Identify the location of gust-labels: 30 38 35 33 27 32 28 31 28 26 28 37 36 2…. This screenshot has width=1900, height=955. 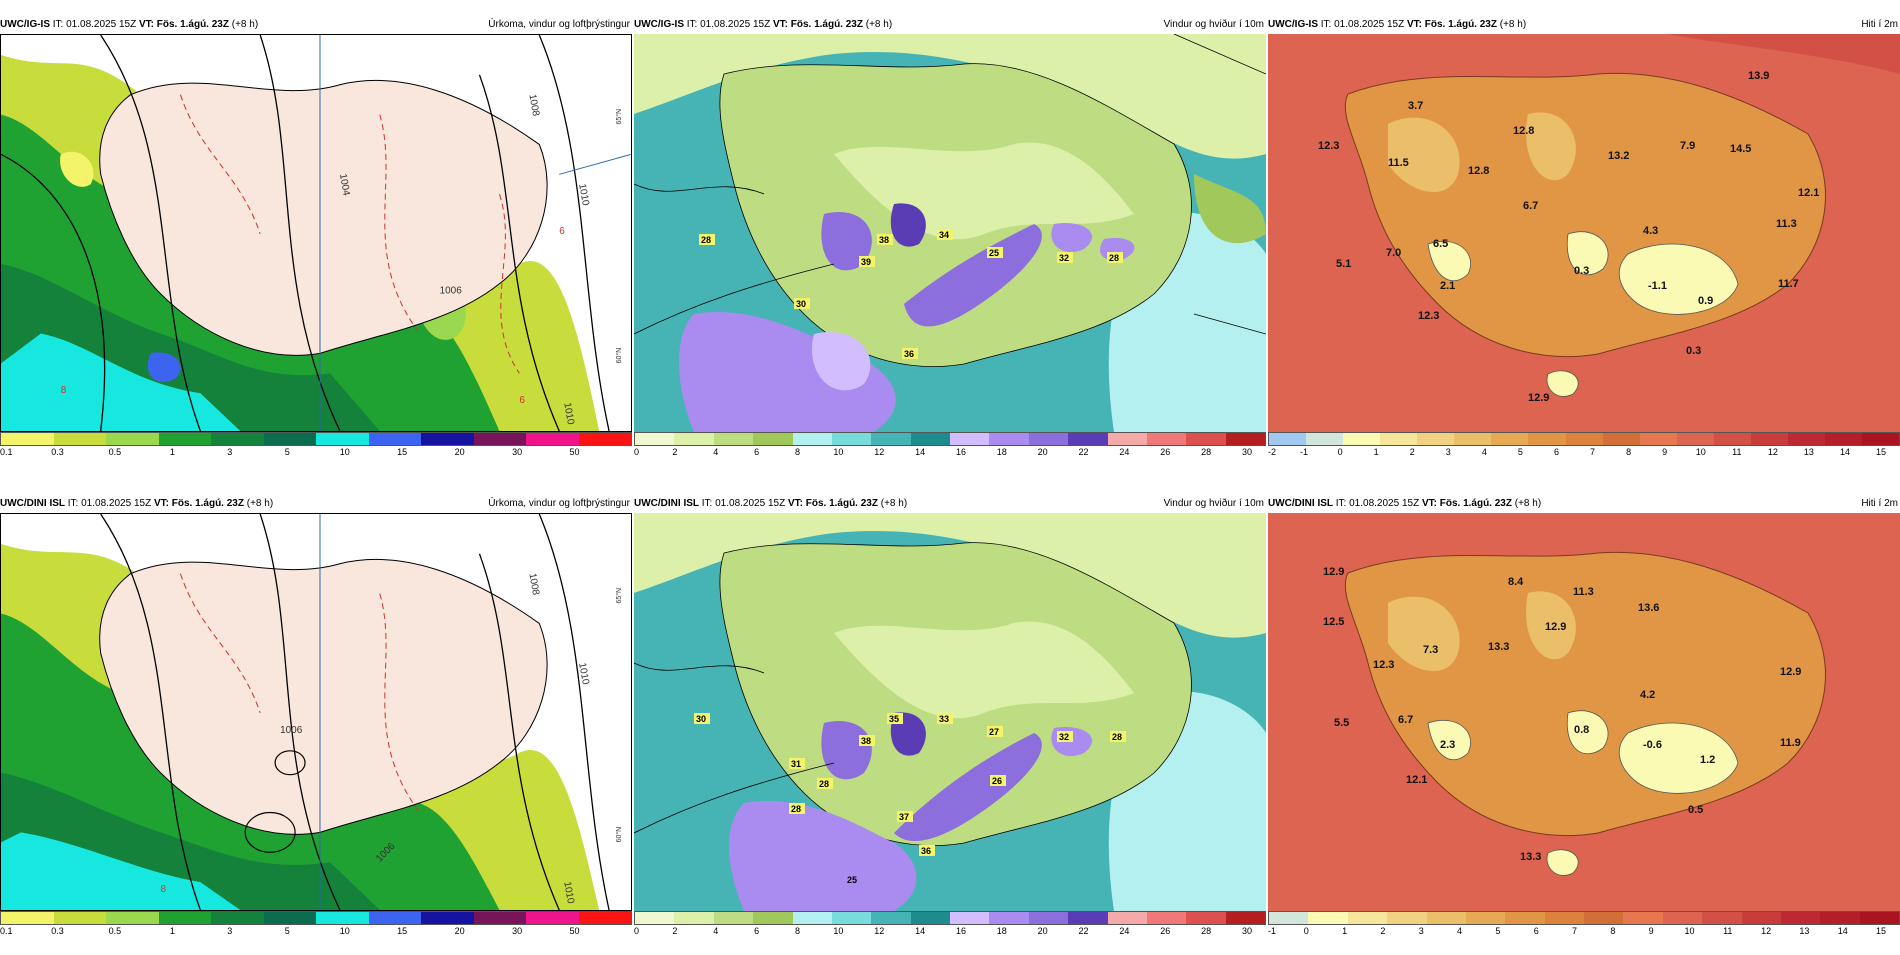
(910, 799).